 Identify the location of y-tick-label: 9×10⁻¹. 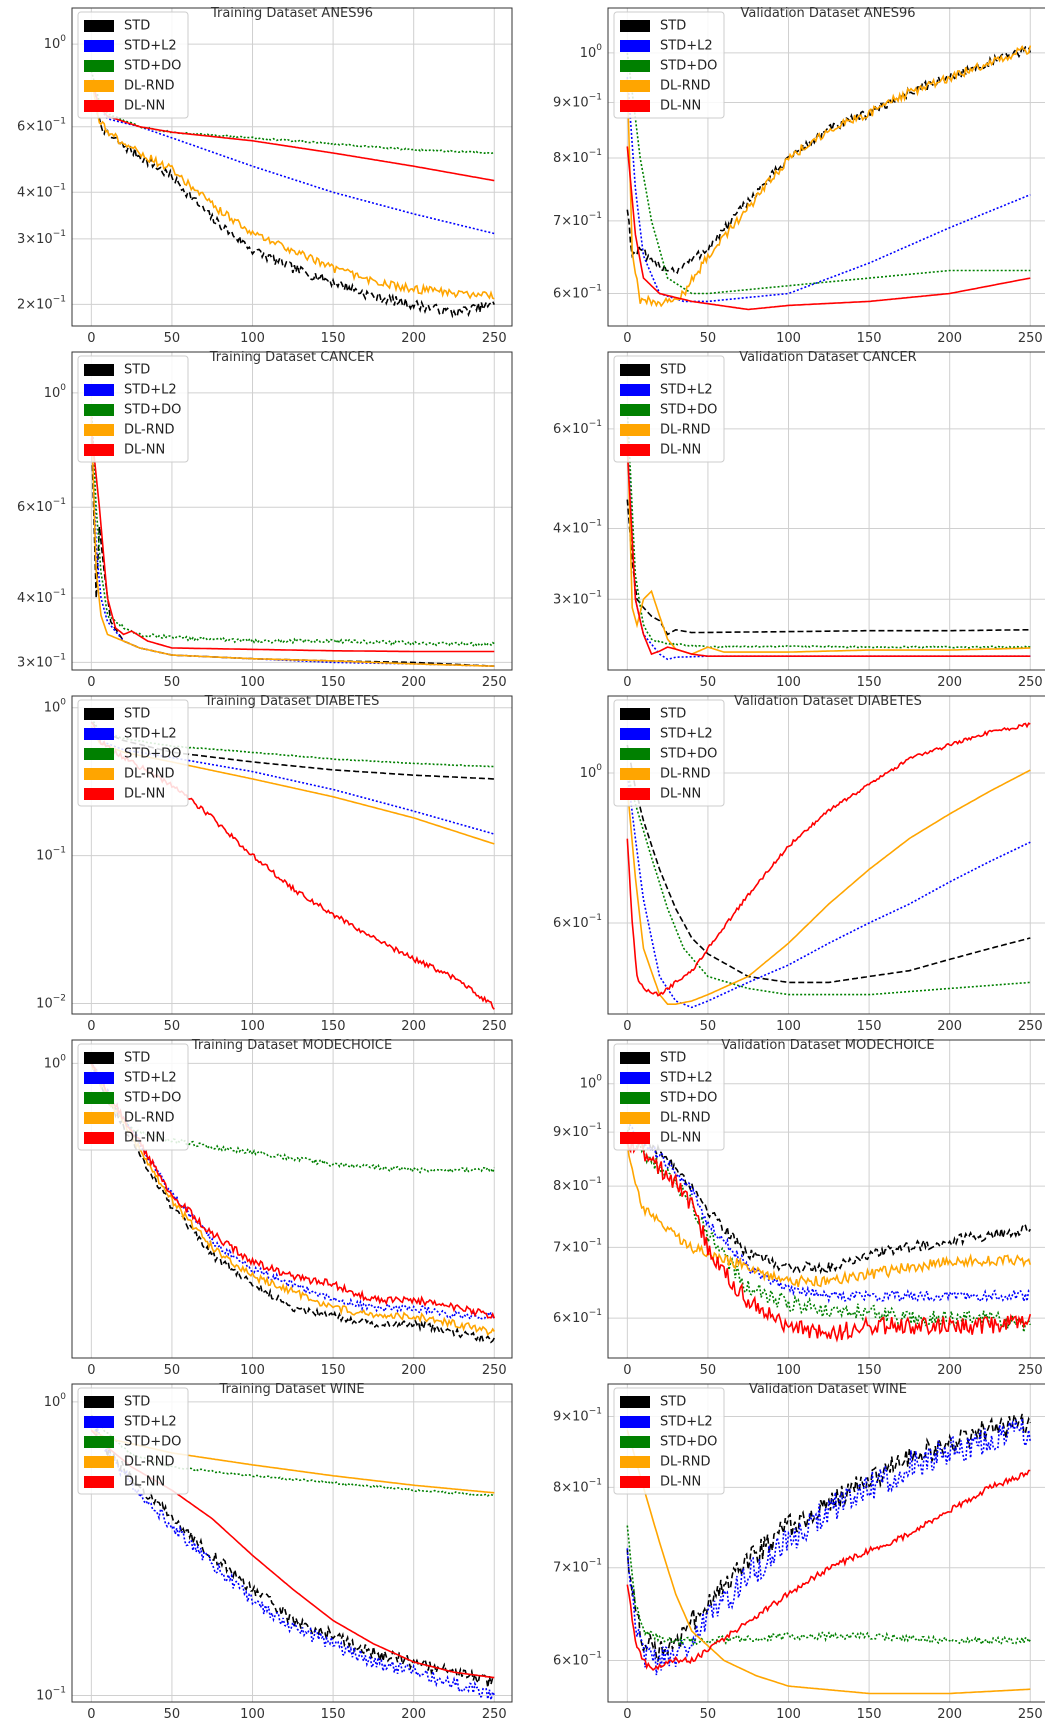
(577, 101).